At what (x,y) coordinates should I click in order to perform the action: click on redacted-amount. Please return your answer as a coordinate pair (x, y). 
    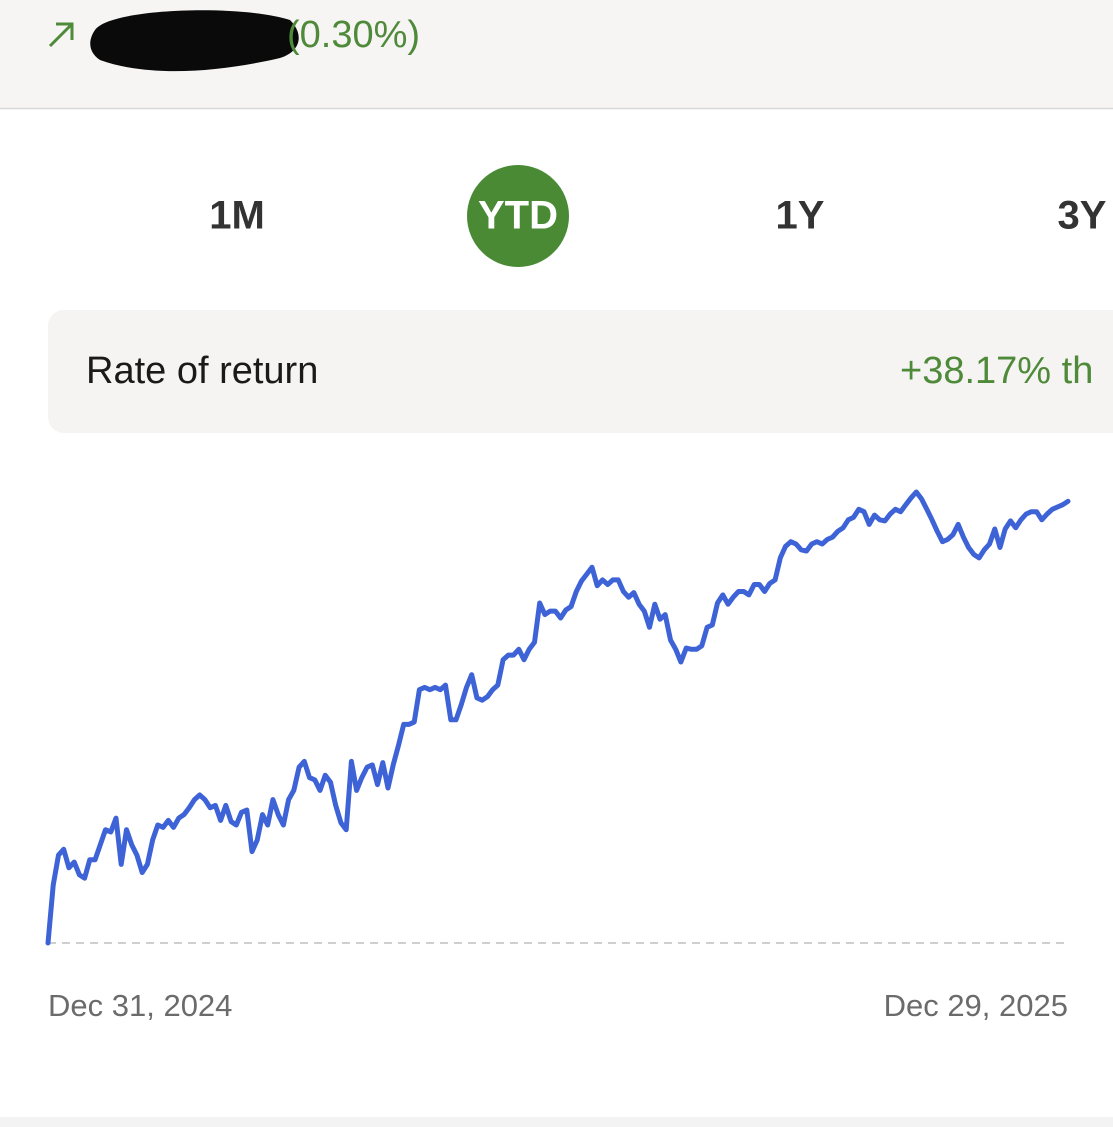
    Looking at the image, I should click on (194, 41).